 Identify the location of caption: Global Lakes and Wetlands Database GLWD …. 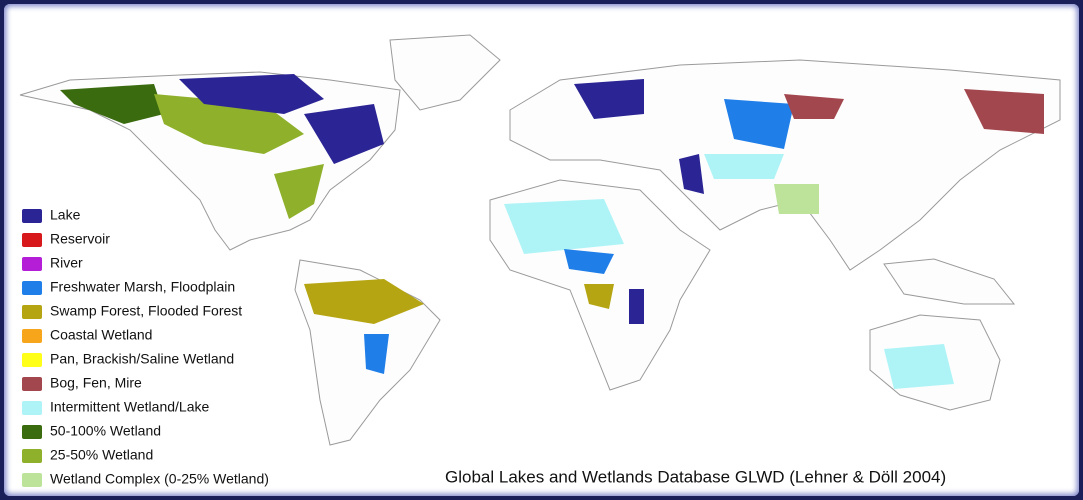
(695, 476).